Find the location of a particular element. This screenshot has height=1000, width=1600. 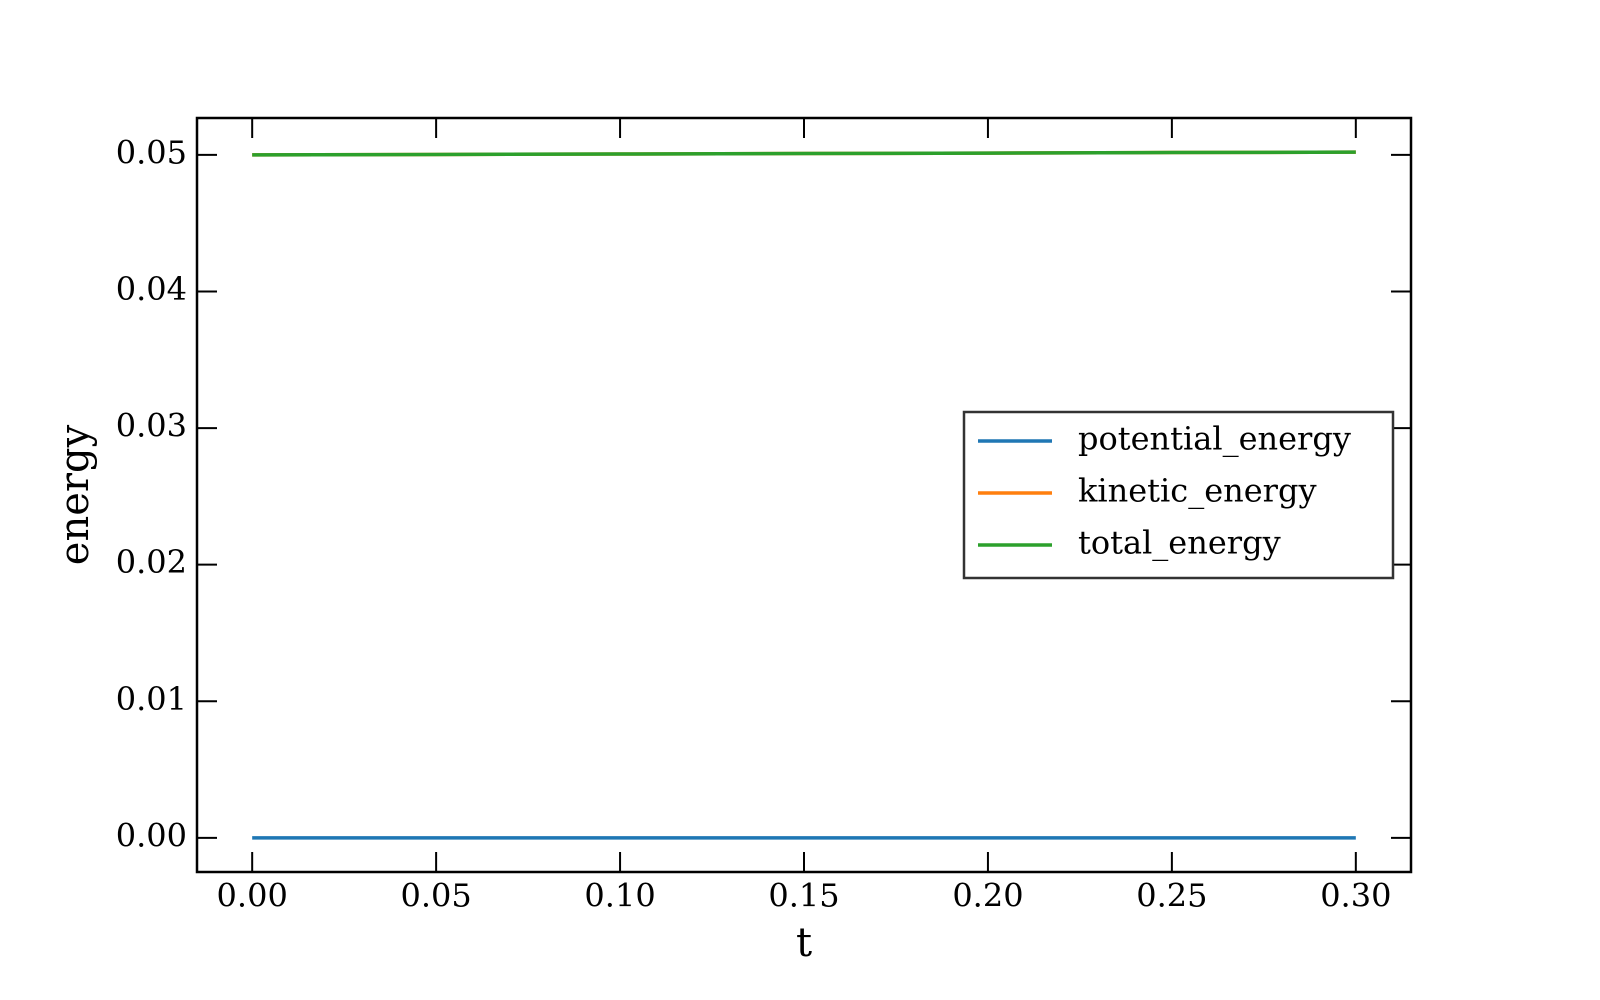

y-tick-label: 0.00 is located at coordinates (151, 835).